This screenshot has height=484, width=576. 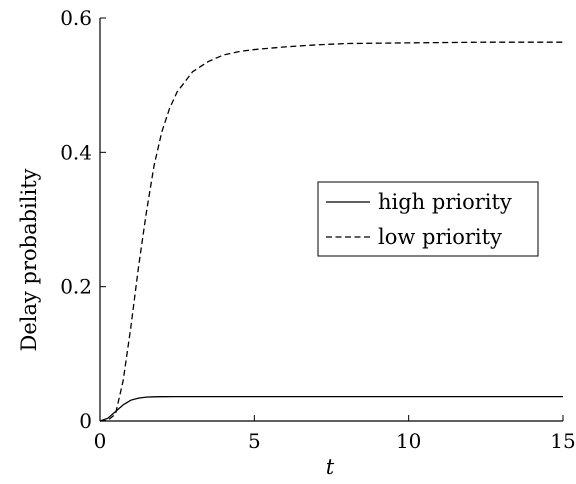 What do you see at coordinates (85, 421) in the screenshot?
I see `y-tick-label: 0` at bounding box center [85, 421].